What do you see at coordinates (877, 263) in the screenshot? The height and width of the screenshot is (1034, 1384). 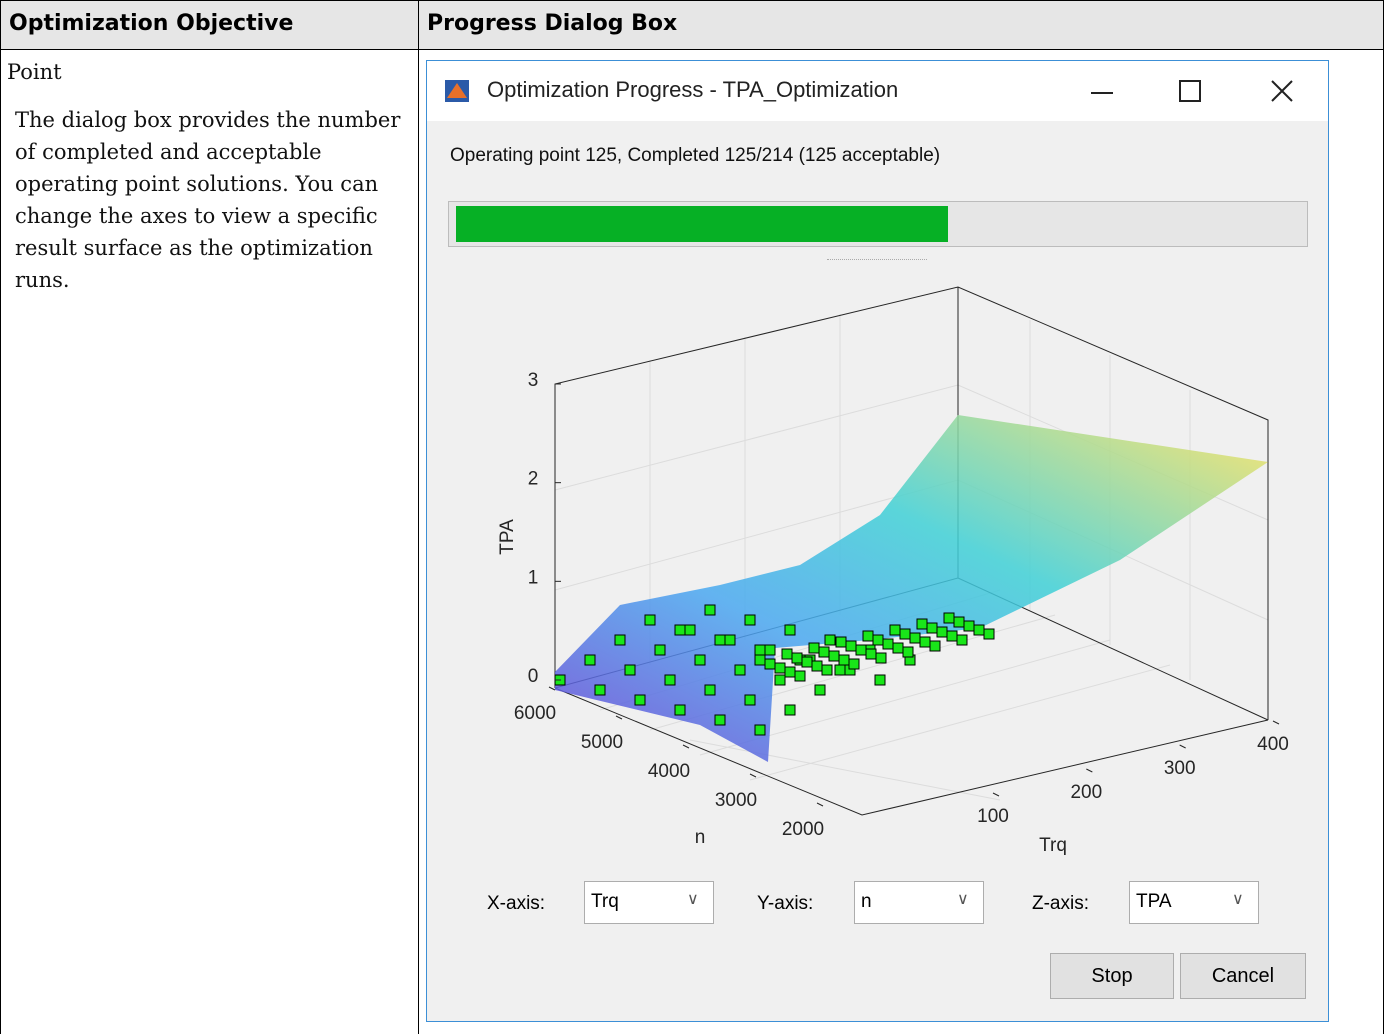 I see `splitter` at bounding box center [877, 263].